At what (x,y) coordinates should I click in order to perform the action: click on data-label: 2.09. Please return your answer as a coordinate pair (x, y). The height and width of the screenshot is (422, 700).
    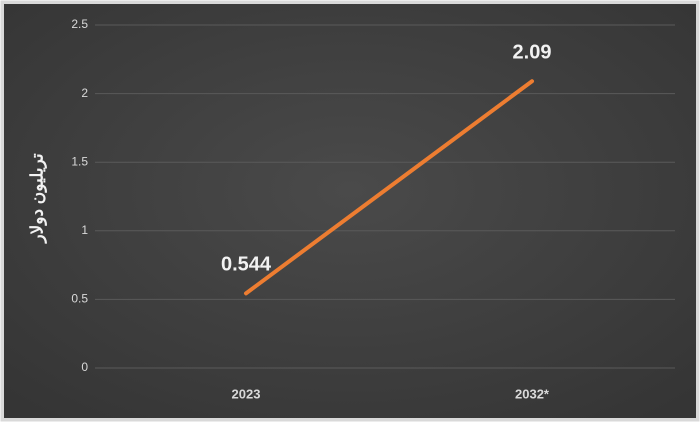
    Looking at the image, I should click on (532, 53).